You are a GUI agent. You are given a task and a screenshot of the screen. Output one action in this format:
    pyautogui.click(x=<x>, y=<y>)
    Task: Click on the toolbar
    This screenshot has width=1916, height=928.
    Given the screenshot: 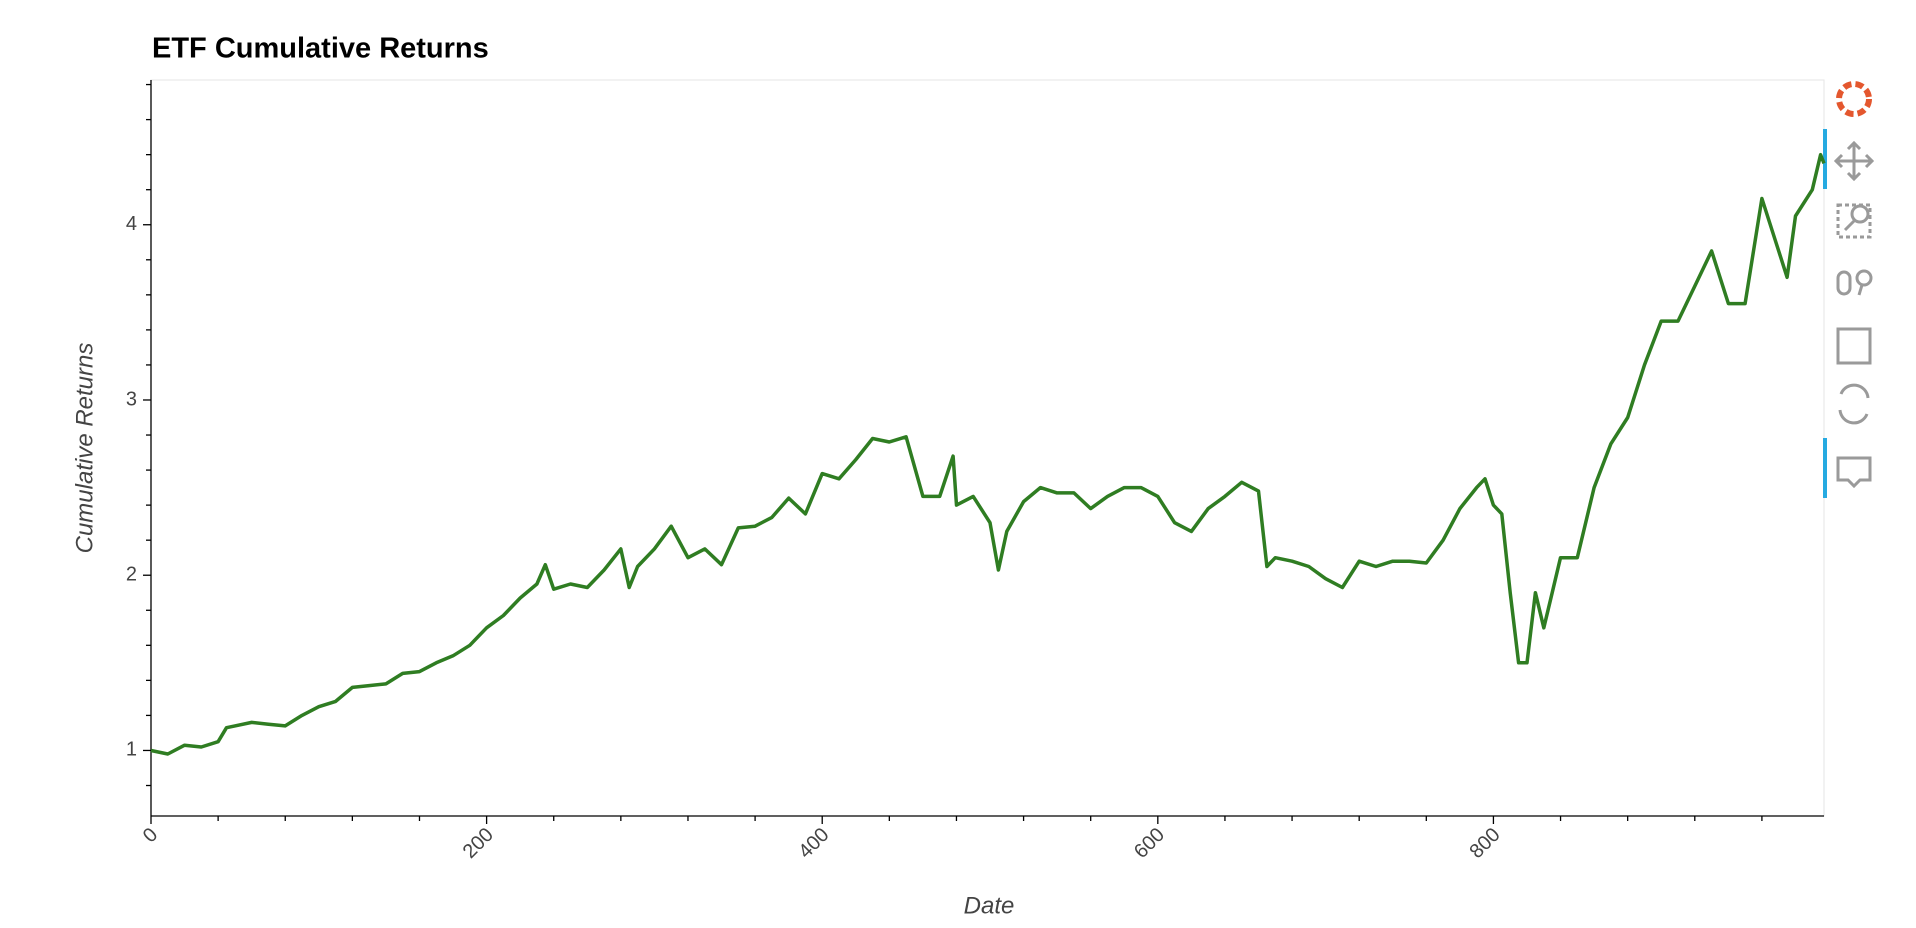 What is the action you would take?
    pyautogui.click(x=1849, y=289)
    